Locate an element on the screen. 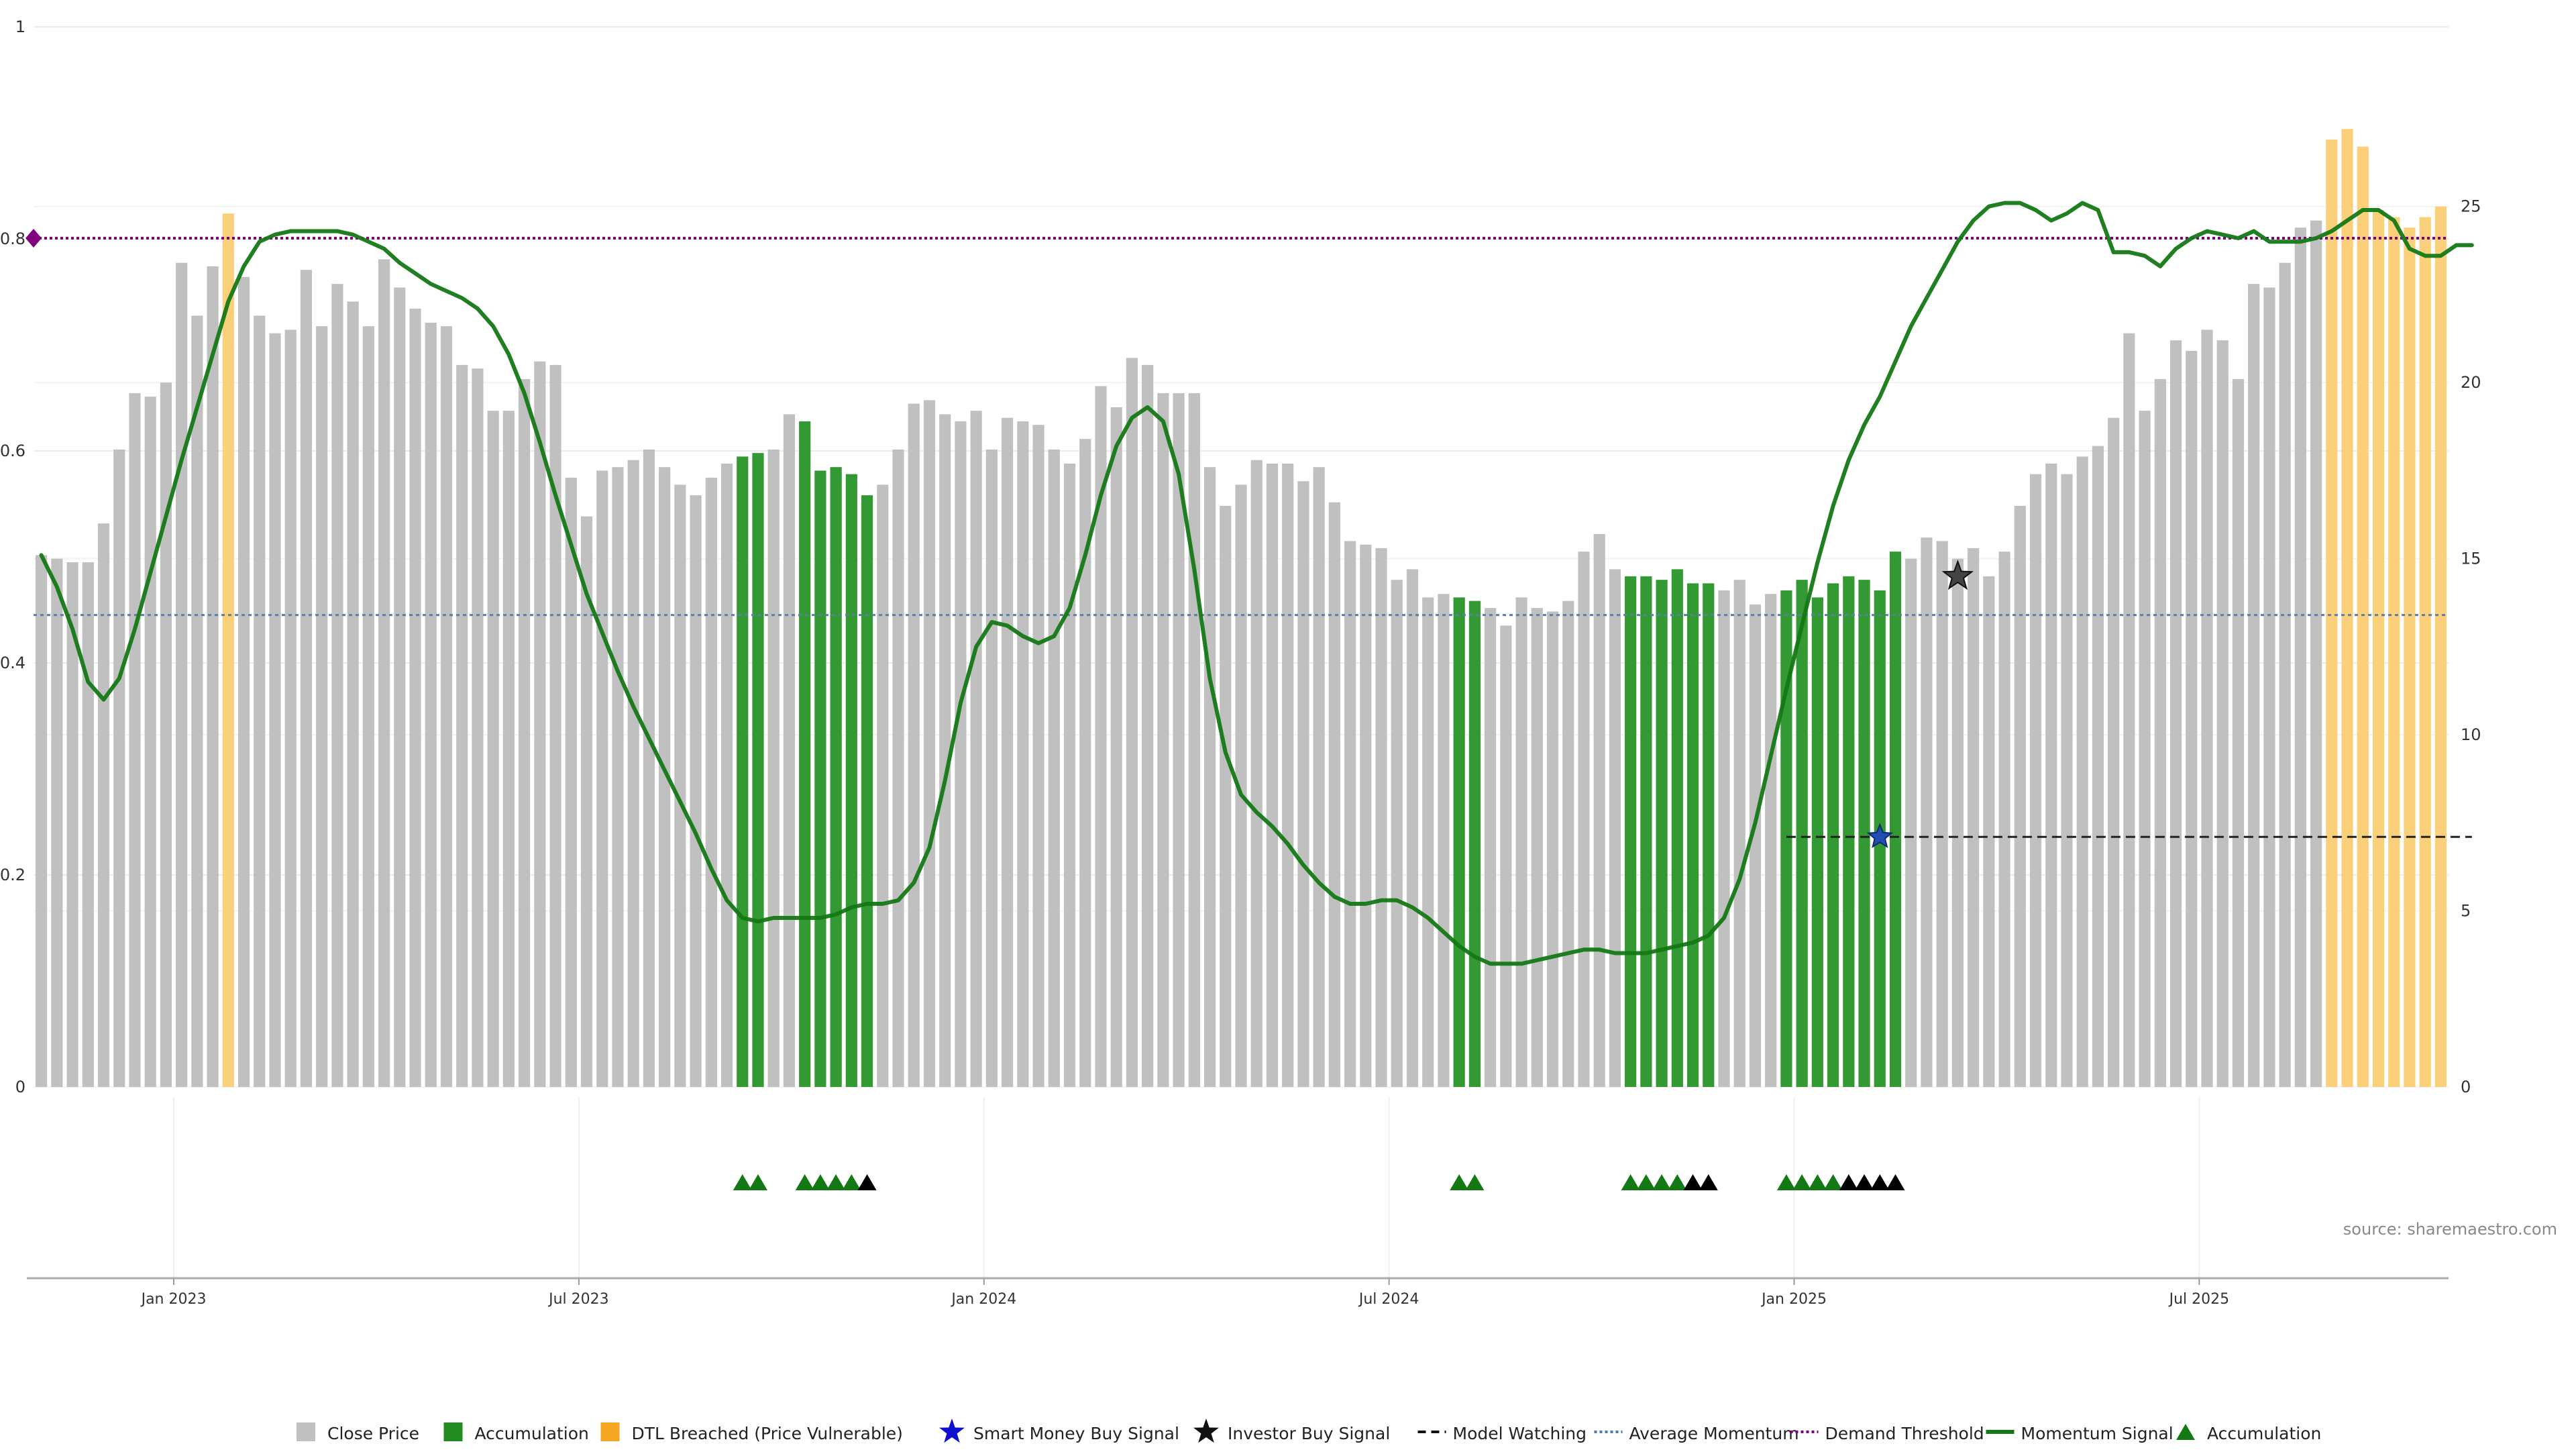 This screenshot has width=2576, height=1452. x-tick-label: Jan 2024 is located at coordinates (983, 1300).